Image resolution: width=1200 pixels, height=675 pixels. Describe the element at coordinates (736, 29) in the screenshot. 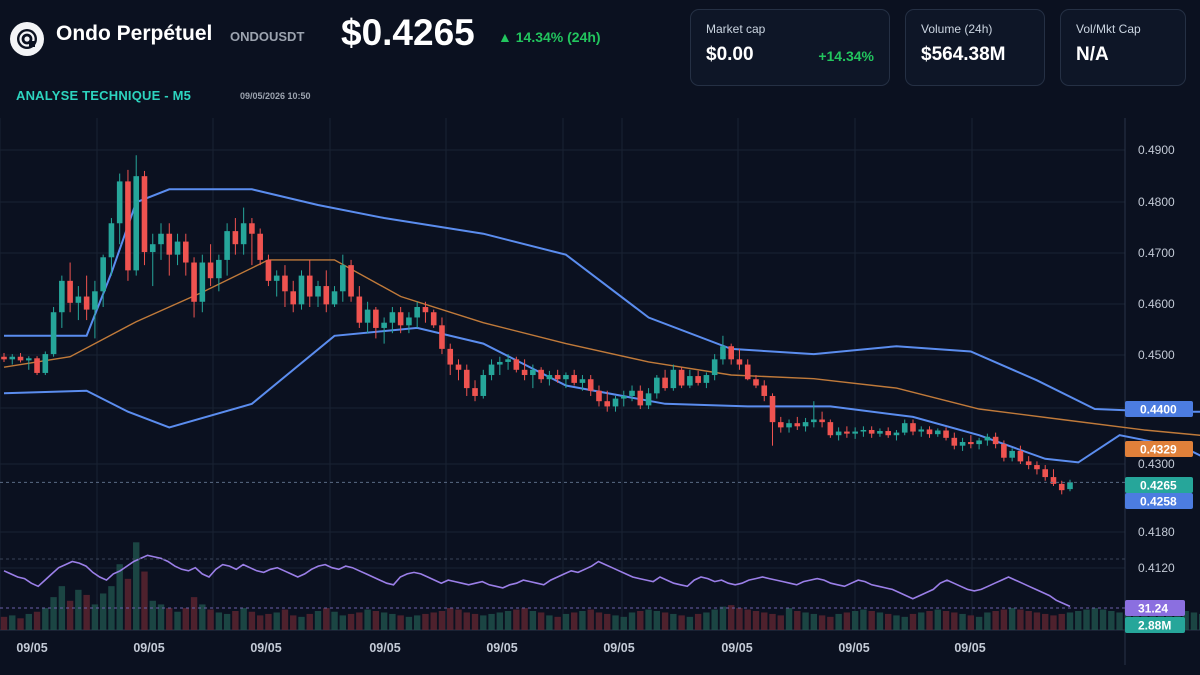

I see `market-cap-label: Market cap` at that location.